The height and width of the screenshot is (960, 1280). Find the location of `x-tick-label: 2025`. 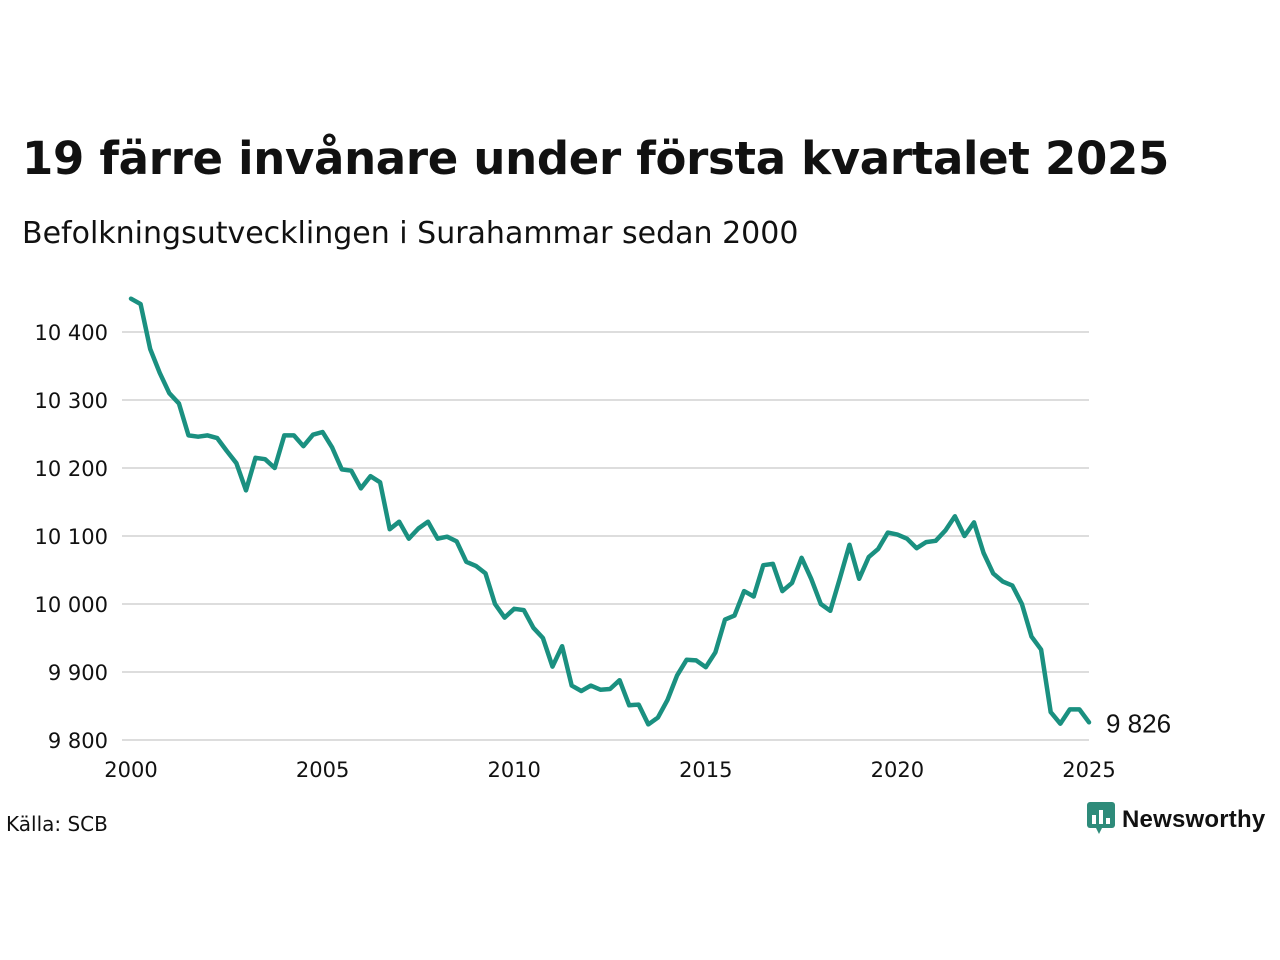

x-tick-label: 2025 is located at coordinates (1088, 770).